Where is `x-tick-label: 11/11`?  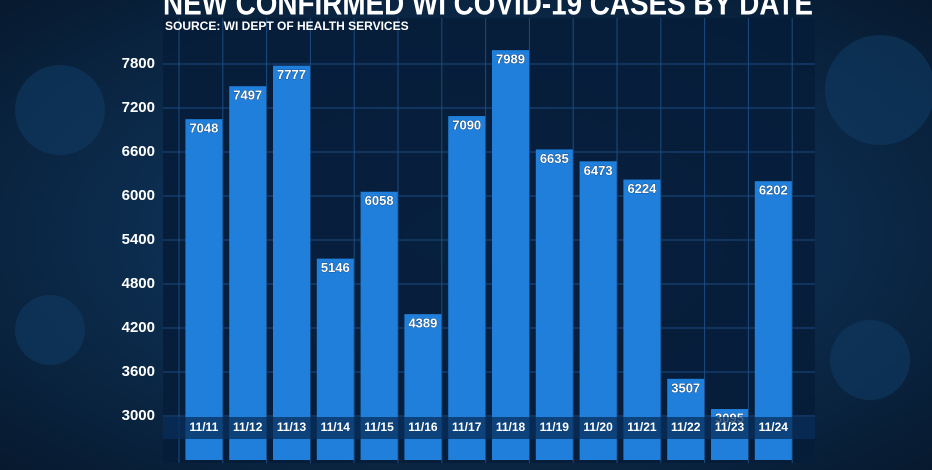
x-tick-label: 11/11 is located at coordinates (204, 427).